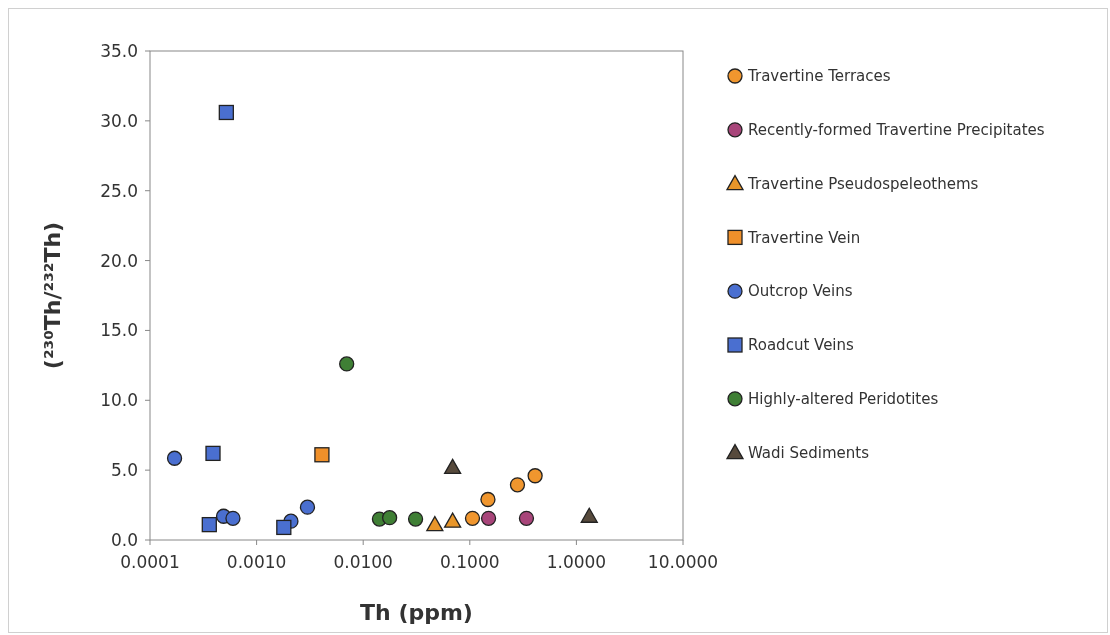 This screenshot has width=1110, height=635. Describe the element at coordinates (863, 183) in the screenshot. I see `legend-label: Travertine Pseudospeleothems` at that location.